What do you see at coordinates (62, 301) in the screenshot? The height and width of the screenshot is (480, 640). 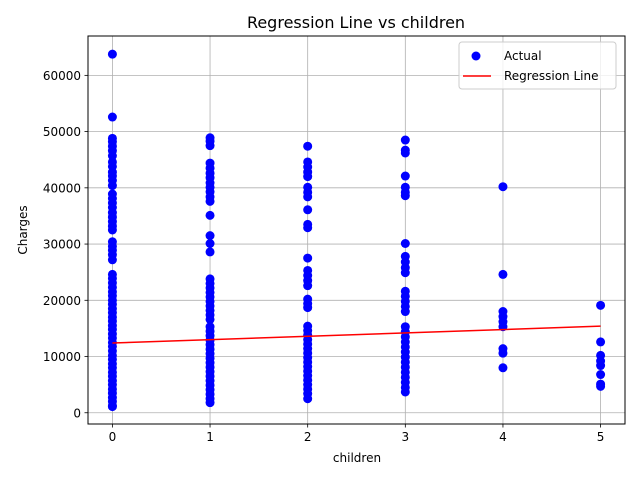 I see `y-tick-label: 20000` at bounding box center [62, 301].